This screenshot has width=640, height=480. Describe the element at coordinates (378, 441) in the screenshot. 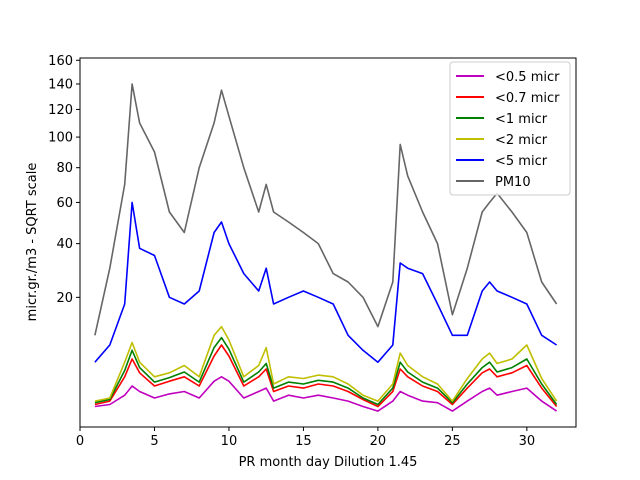

I see `x-tick-label: 20` at that location.